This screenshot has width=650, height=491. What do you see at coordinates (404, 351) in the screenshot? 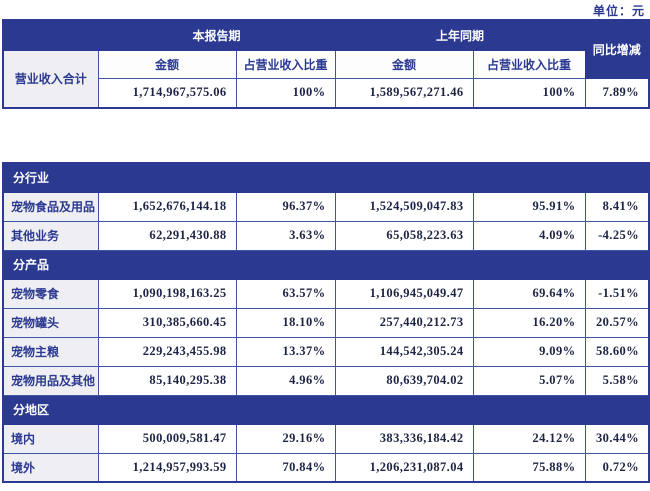
I see `amount-prior: 144,542,305.24` at bounding box center [404, 351].